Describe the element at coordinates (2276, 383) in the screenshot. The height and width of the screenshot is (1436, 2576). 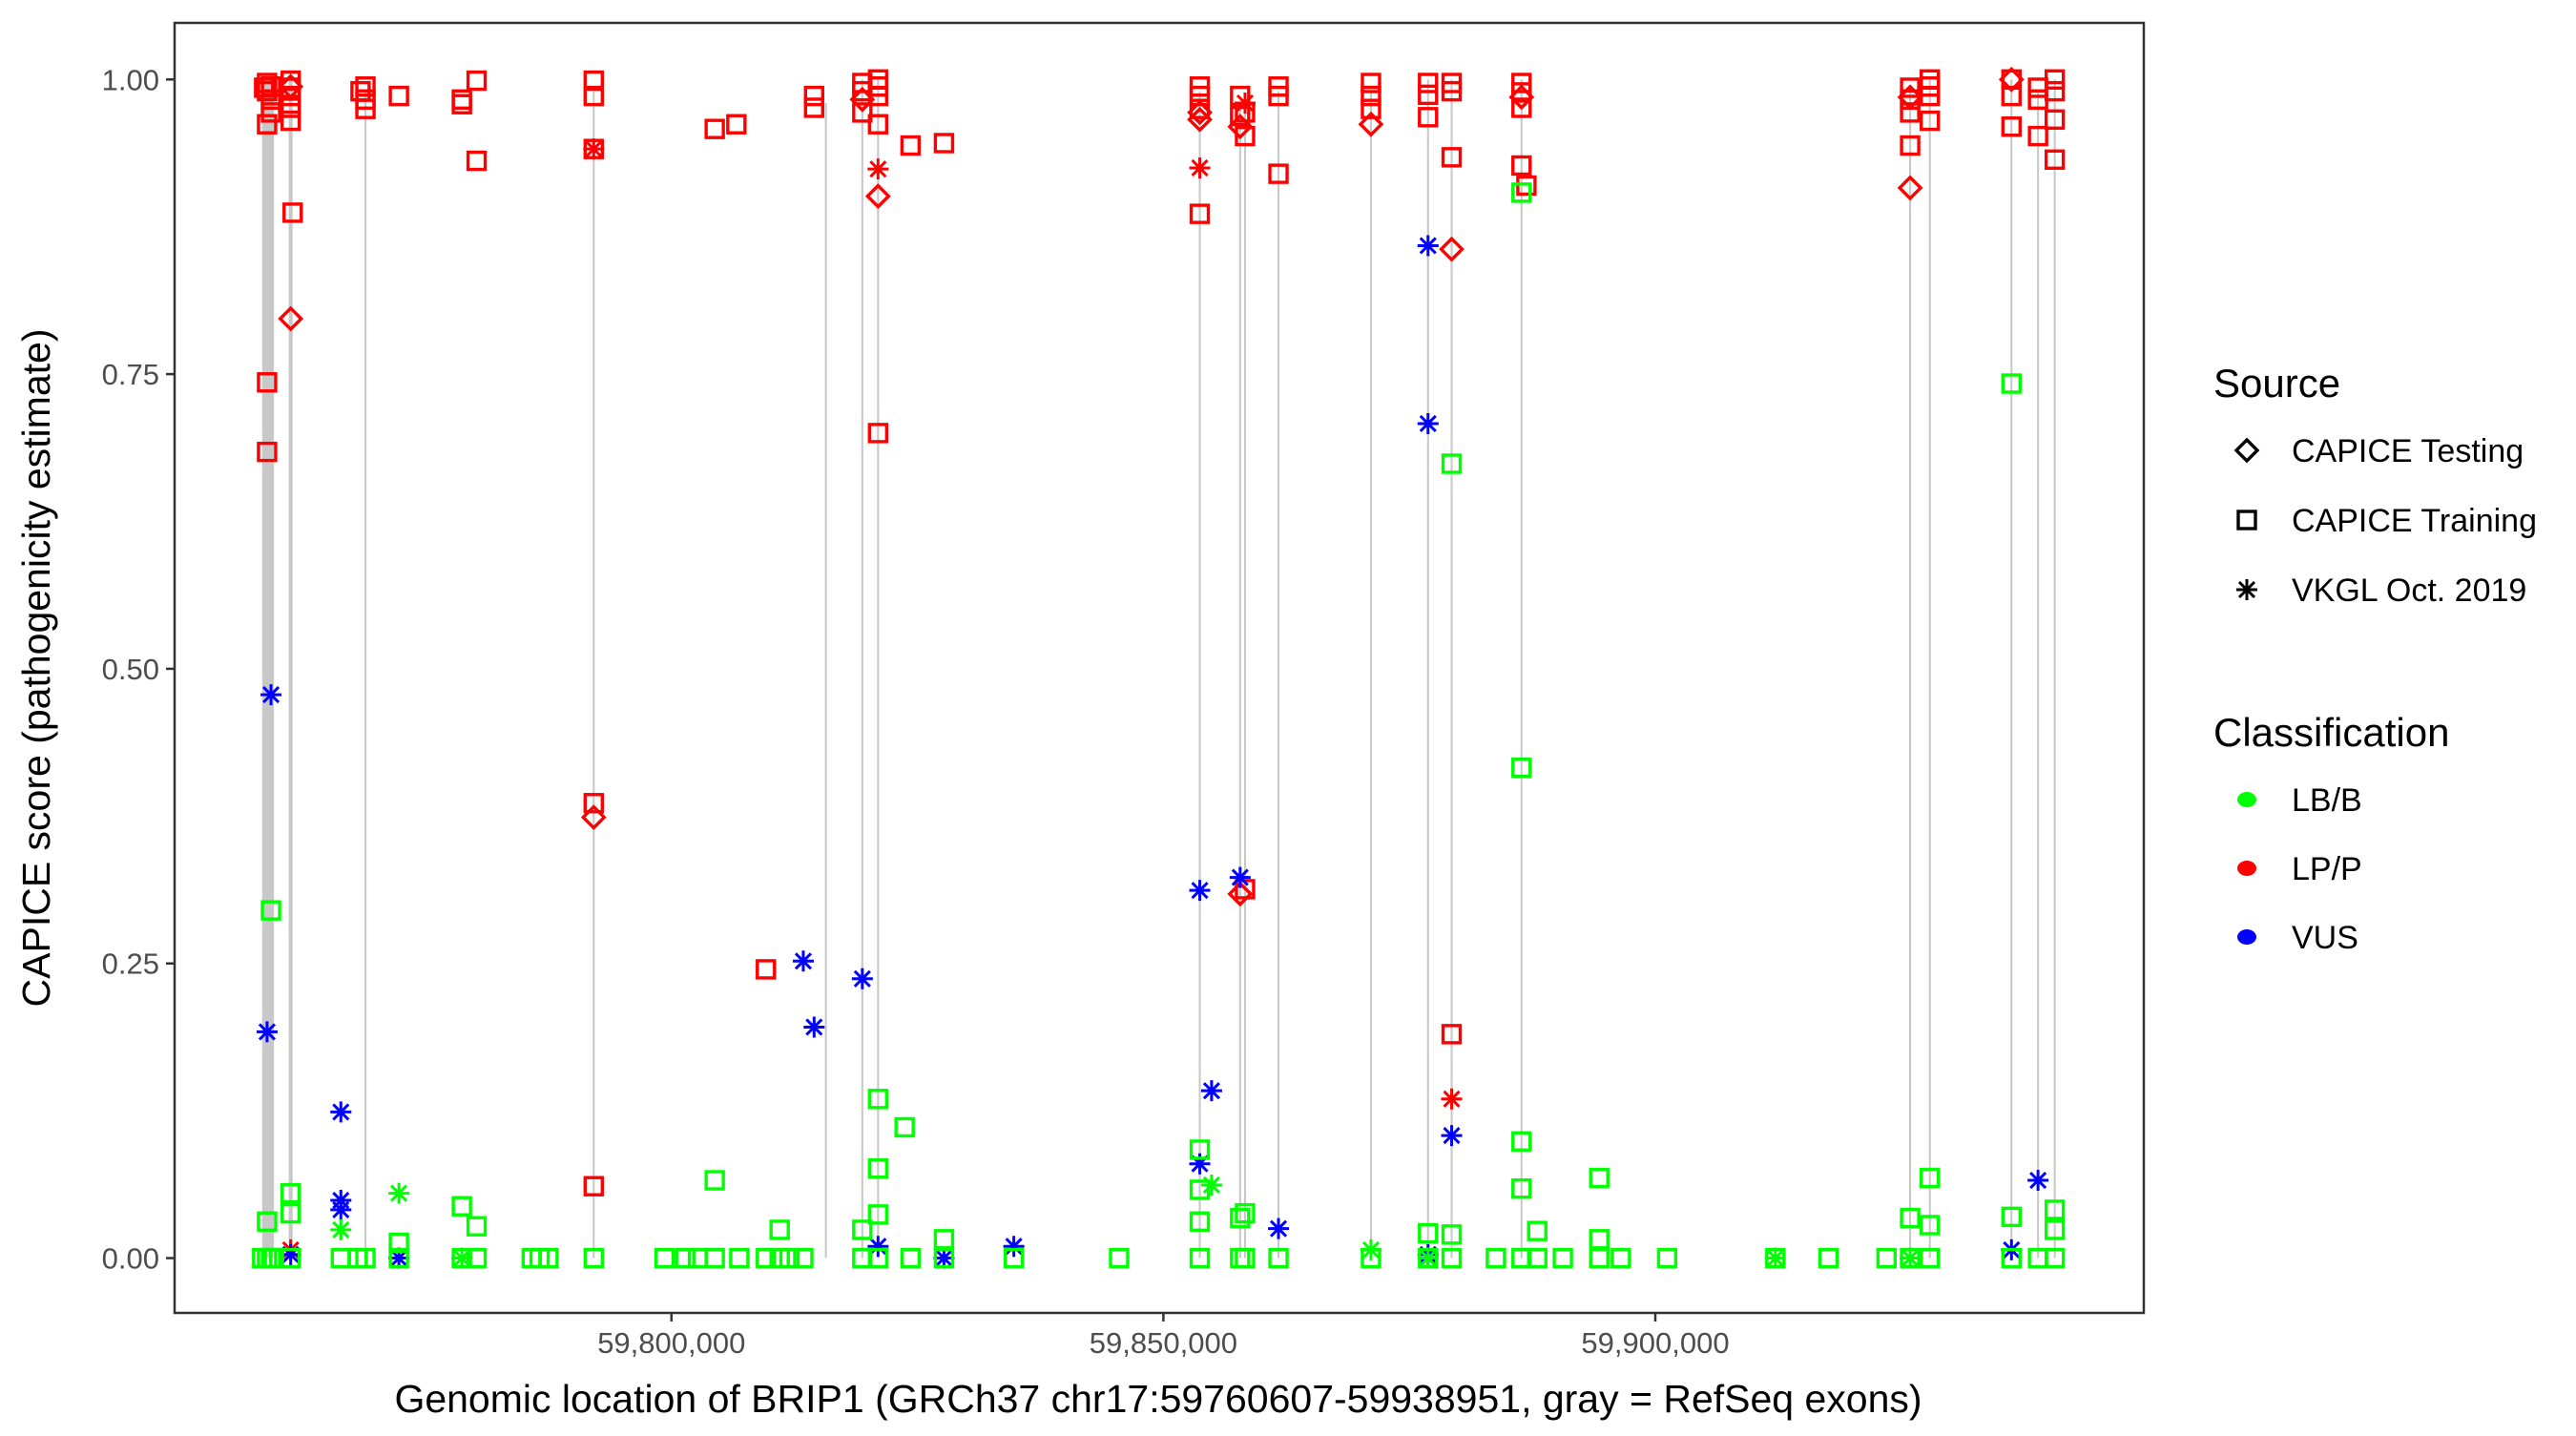
I see `legend-source-title: Source` at that location.